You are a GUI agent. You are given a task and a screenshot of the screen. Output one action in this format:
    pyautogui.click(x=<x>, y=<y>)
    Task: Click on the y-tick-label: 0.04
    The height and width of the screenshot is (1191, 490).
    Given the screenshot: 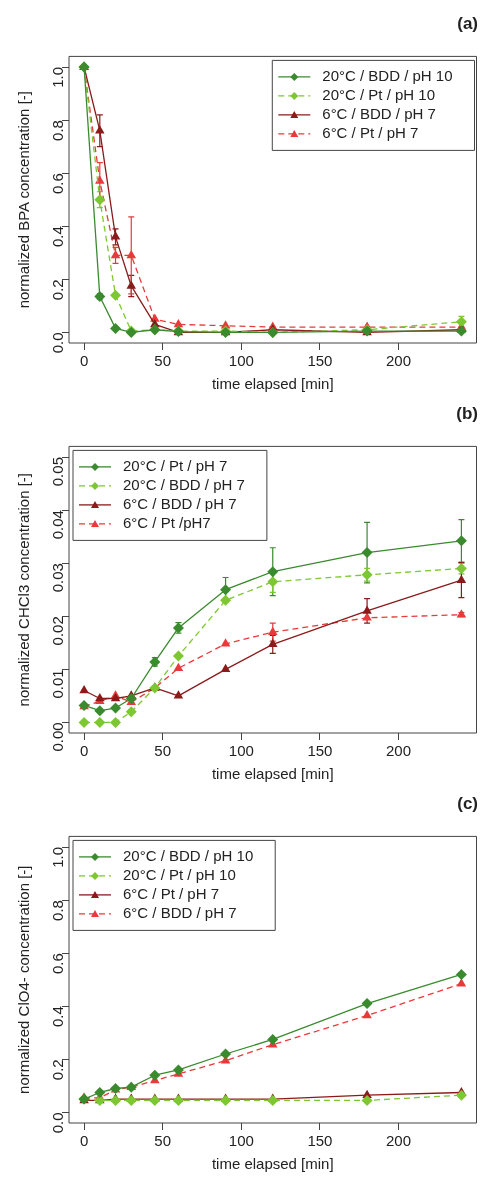 What is the action you would take?
    pyautogui.click(x=58, y=525)
    